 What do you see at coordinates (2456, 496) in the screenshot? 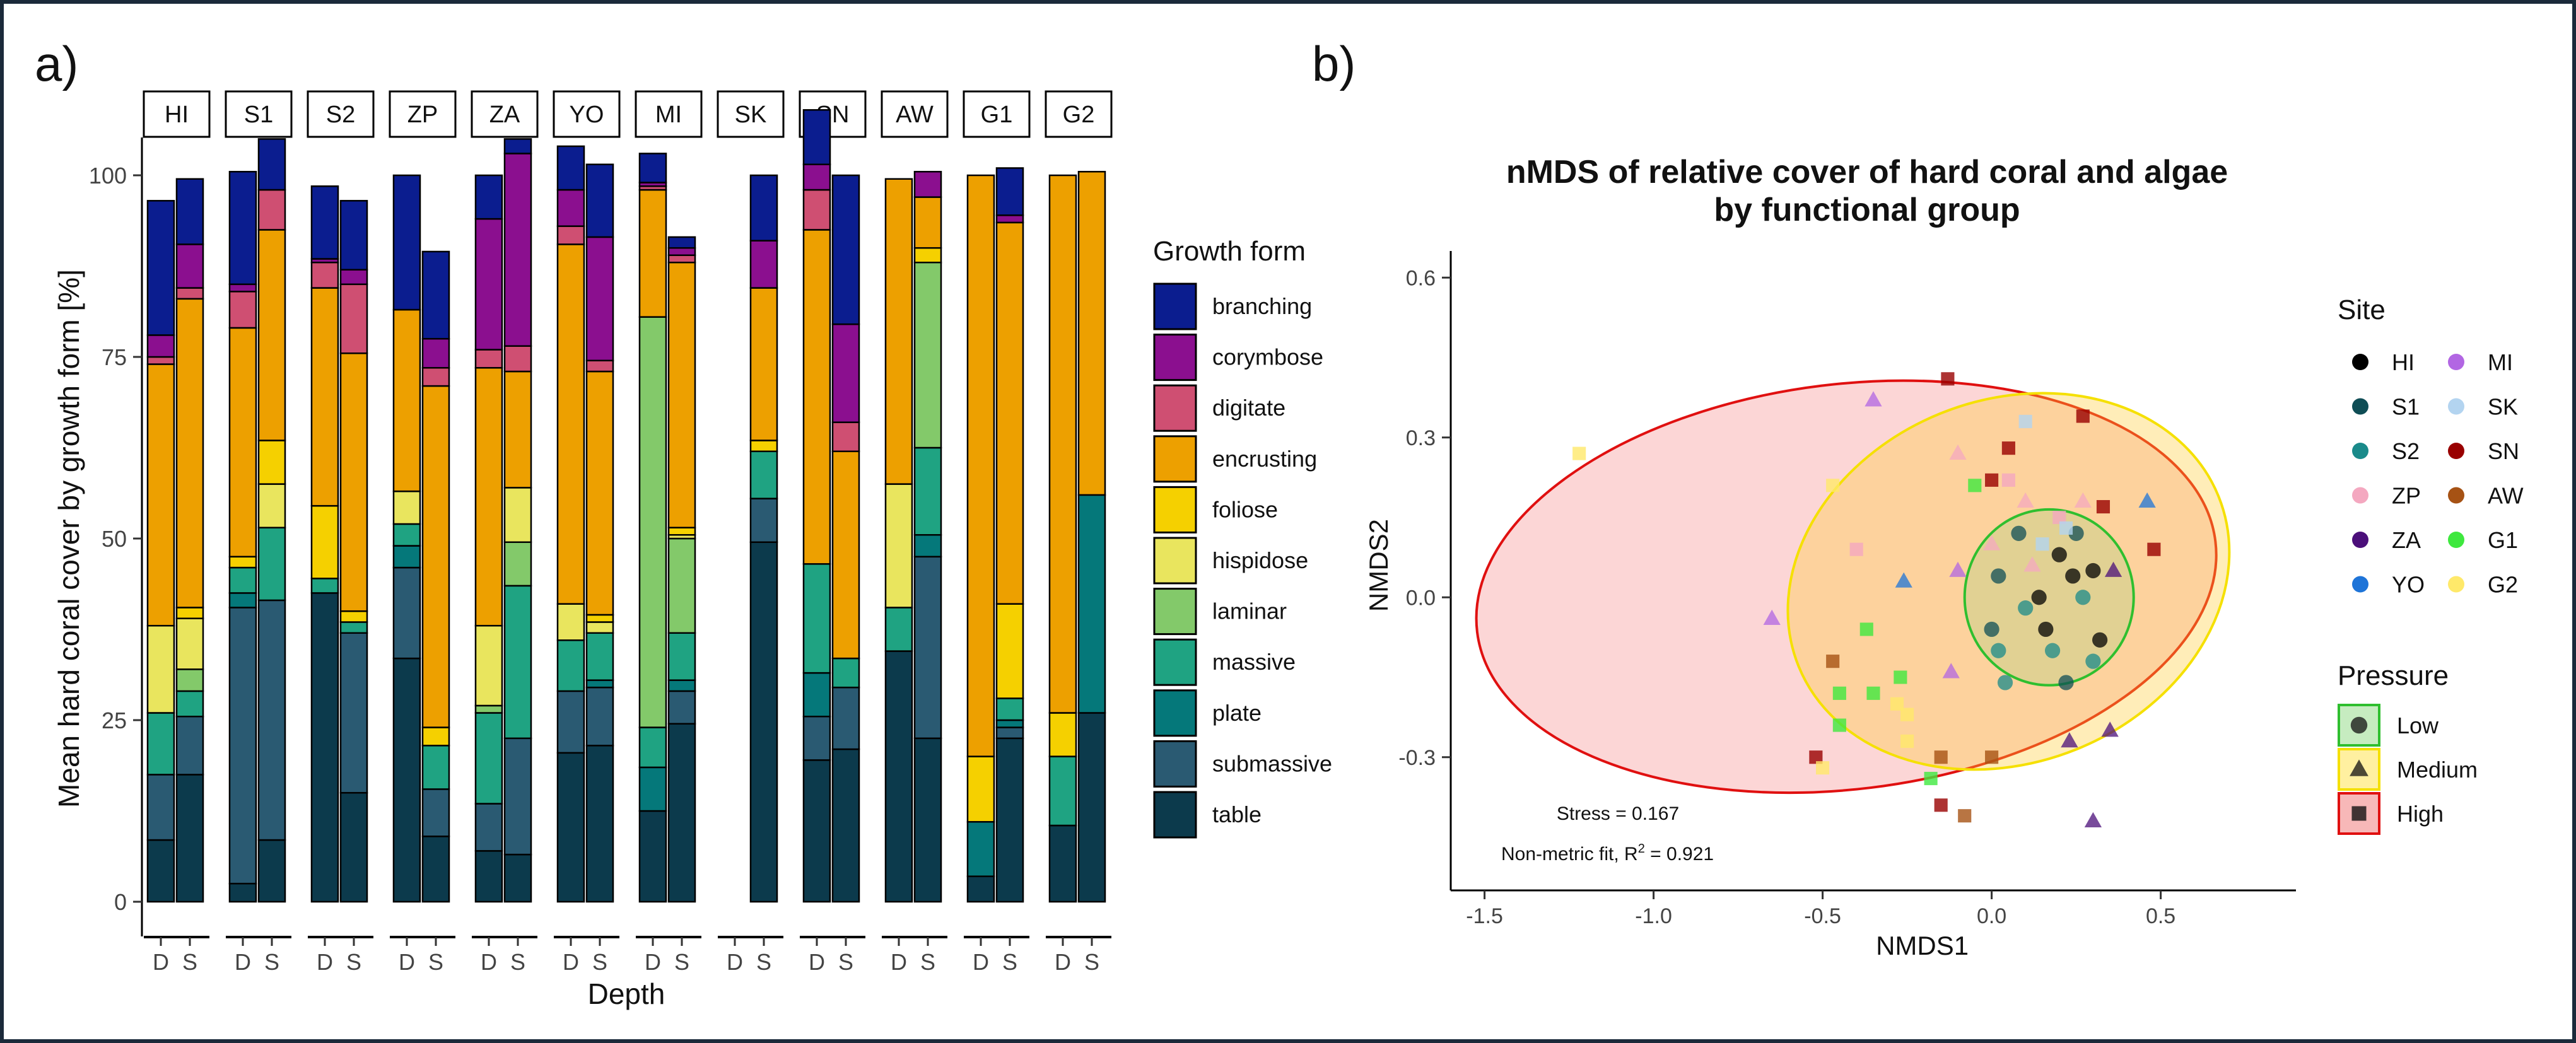
I see `legend-site-dot-AW` at bounding box center [2456, 496].